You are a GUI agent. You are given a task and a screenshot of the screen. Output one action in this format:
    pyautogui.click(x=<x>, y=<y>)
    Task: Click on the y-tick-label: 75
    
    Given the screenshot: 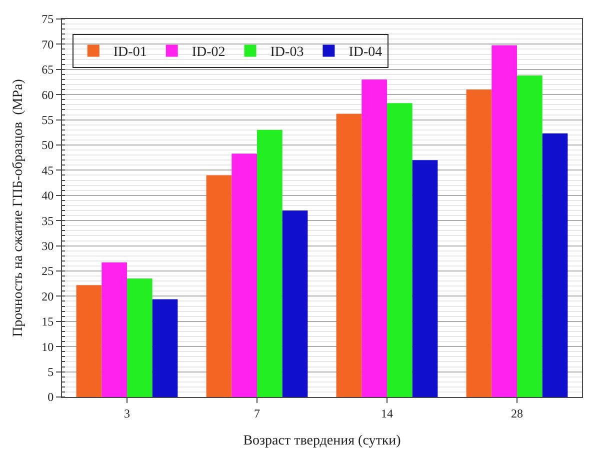 What is the action you would take?
    pyautogui.click(x=48, y=19)
    